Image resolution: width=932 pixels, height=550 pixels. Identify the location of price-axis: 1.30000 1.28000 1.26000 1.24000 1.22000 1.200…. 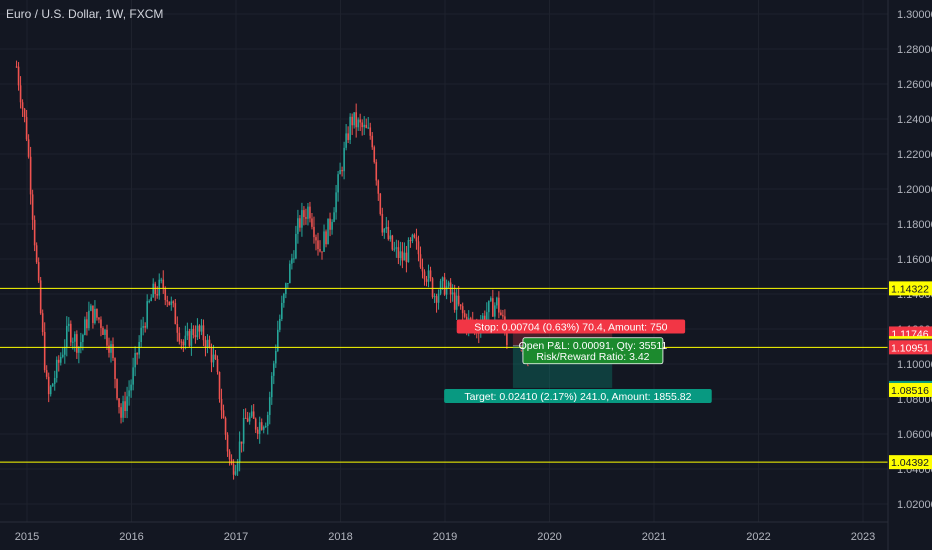
(914, 260).